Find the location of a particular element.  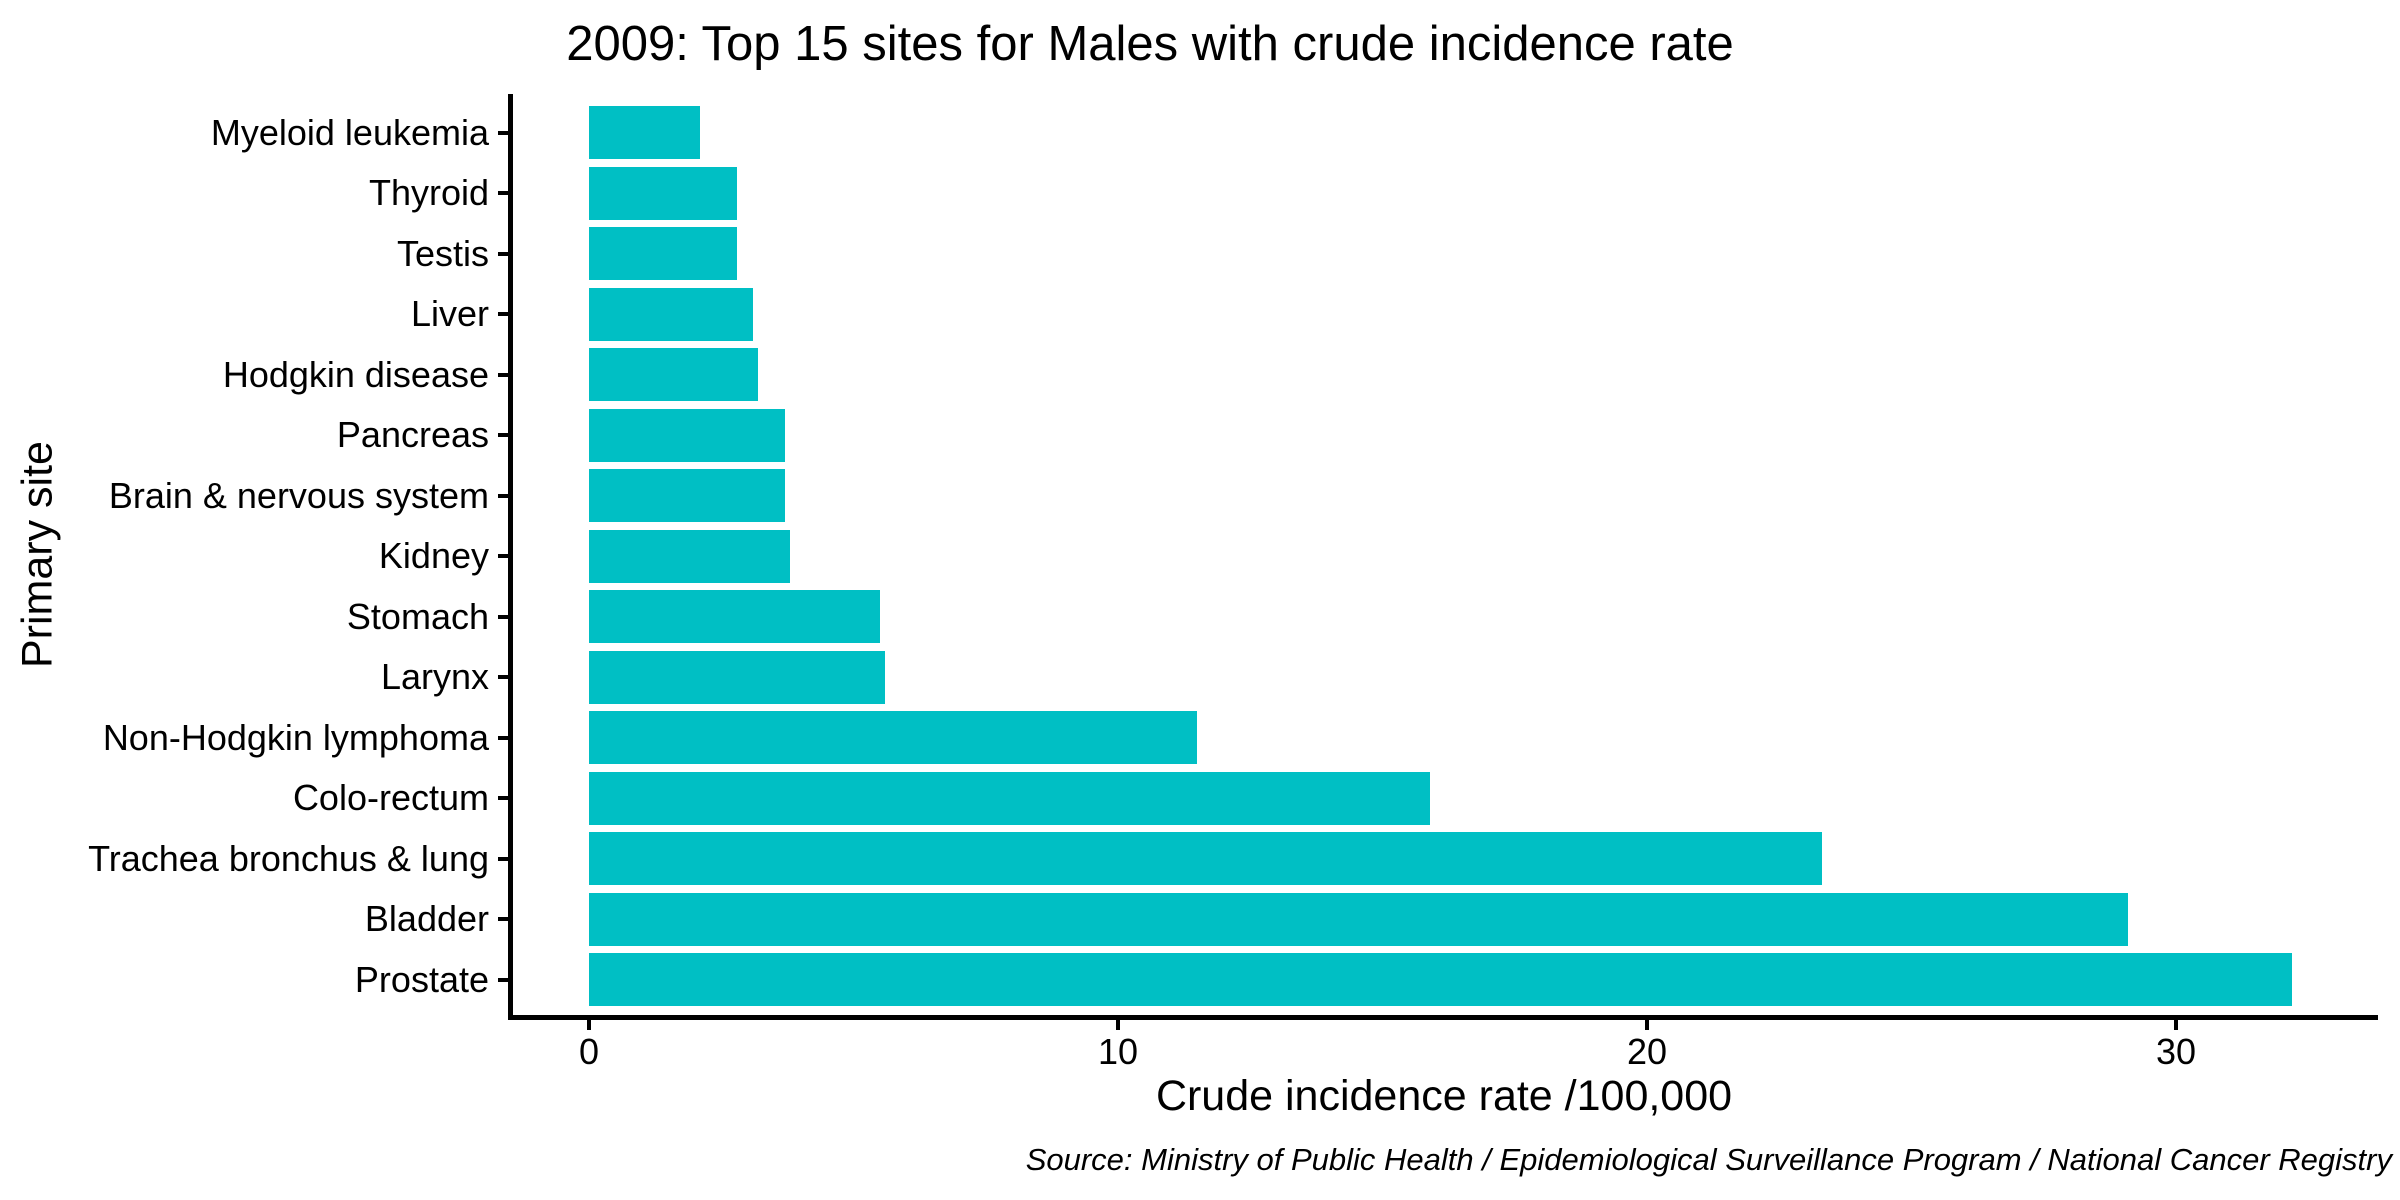

x-tick-label-10: 10 is located at coordinates (1118, 1051).